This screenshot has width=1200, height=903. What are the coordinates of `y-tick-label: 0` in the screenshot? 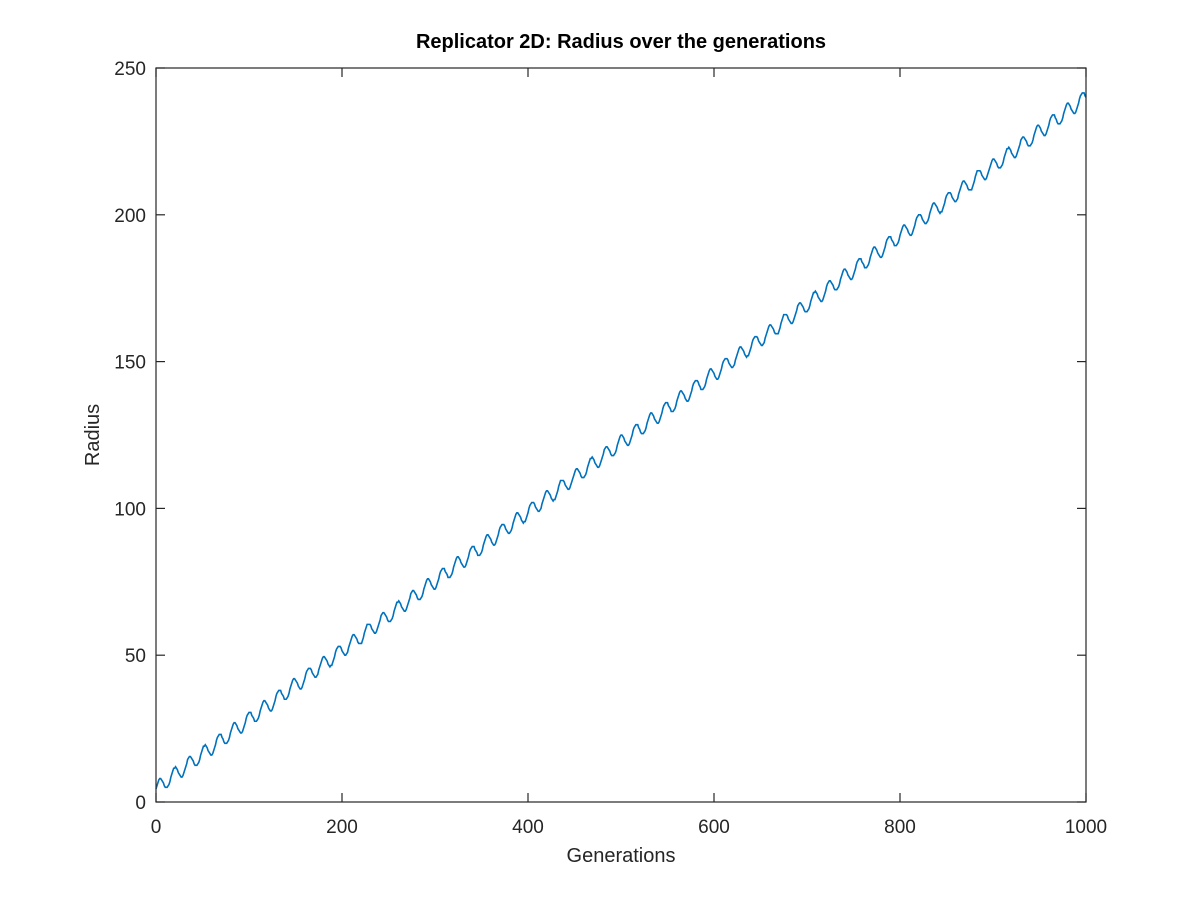 It's located at (140, 803).